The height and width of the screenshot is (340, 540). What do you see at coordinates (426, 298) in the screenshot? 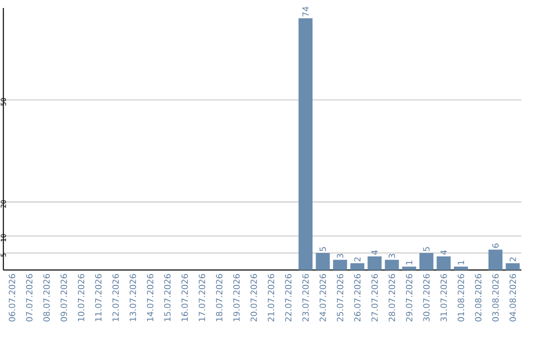
I see `x-tick-label: 30.07.2026` at bounding box center [426, 298].